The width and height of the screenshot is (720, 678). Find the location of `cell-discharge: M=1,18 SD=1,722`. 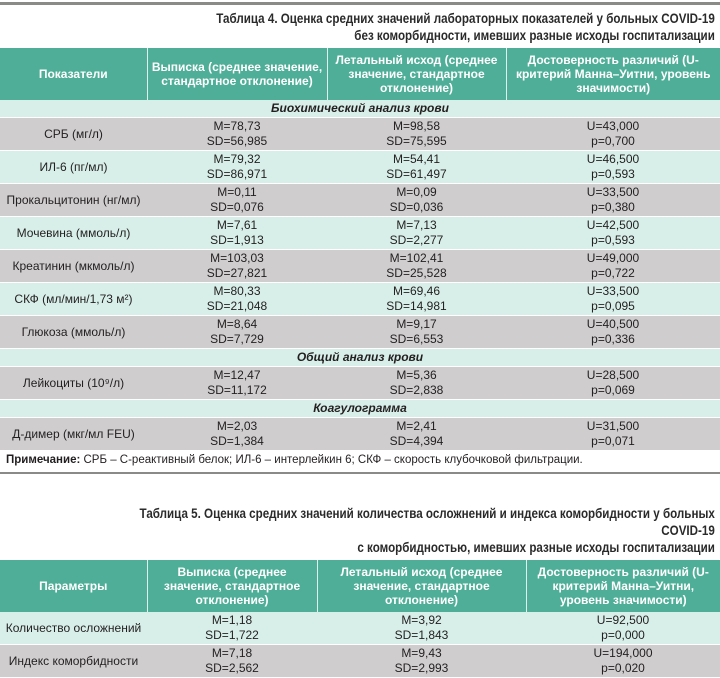

cell-discharge: M=1,18 SD=1,722 is located at coordinates (232, 628).